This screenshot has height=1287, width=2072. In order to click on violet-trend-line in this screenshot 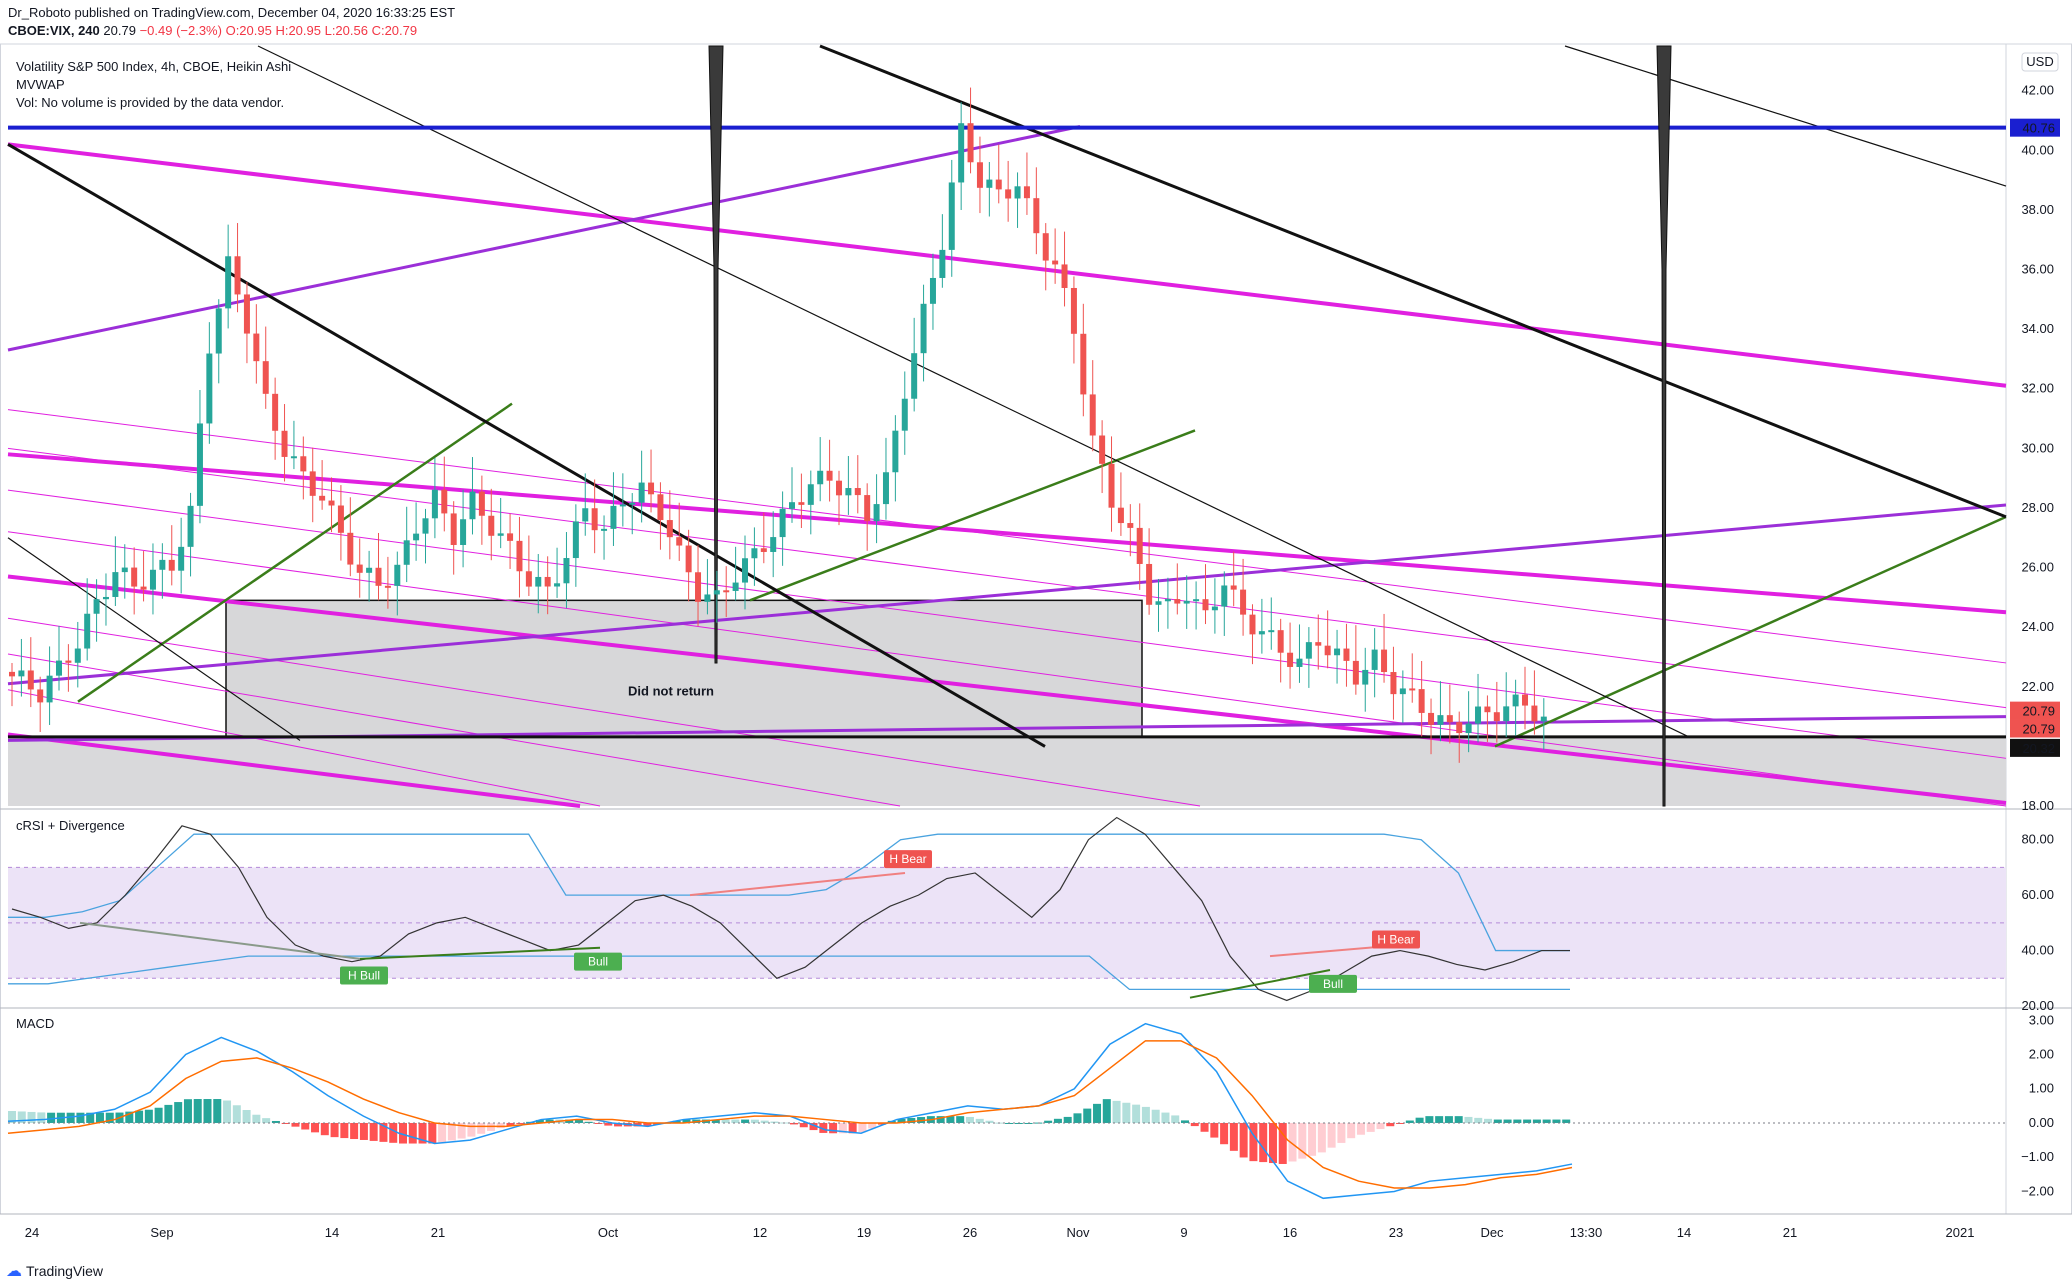, I will do `click(1007, 594)`.